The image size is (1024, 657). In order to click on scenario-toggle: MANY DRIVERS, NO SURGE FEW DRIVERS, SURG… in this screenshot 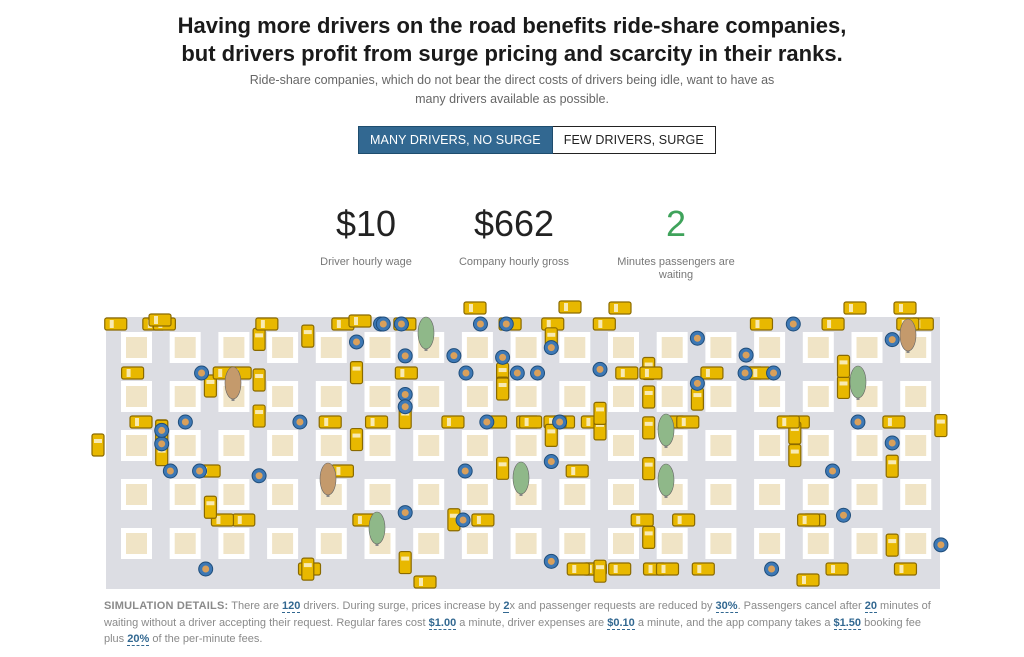, I will do `click(537, 140)`.